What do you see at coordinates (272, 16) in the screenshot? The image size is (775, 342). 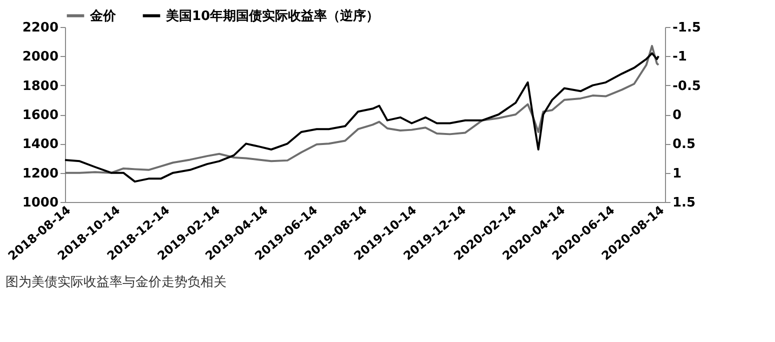 I see `legend-label: 美国10年期国债实际收益率（逆序）` at bounding box center [272, 16].